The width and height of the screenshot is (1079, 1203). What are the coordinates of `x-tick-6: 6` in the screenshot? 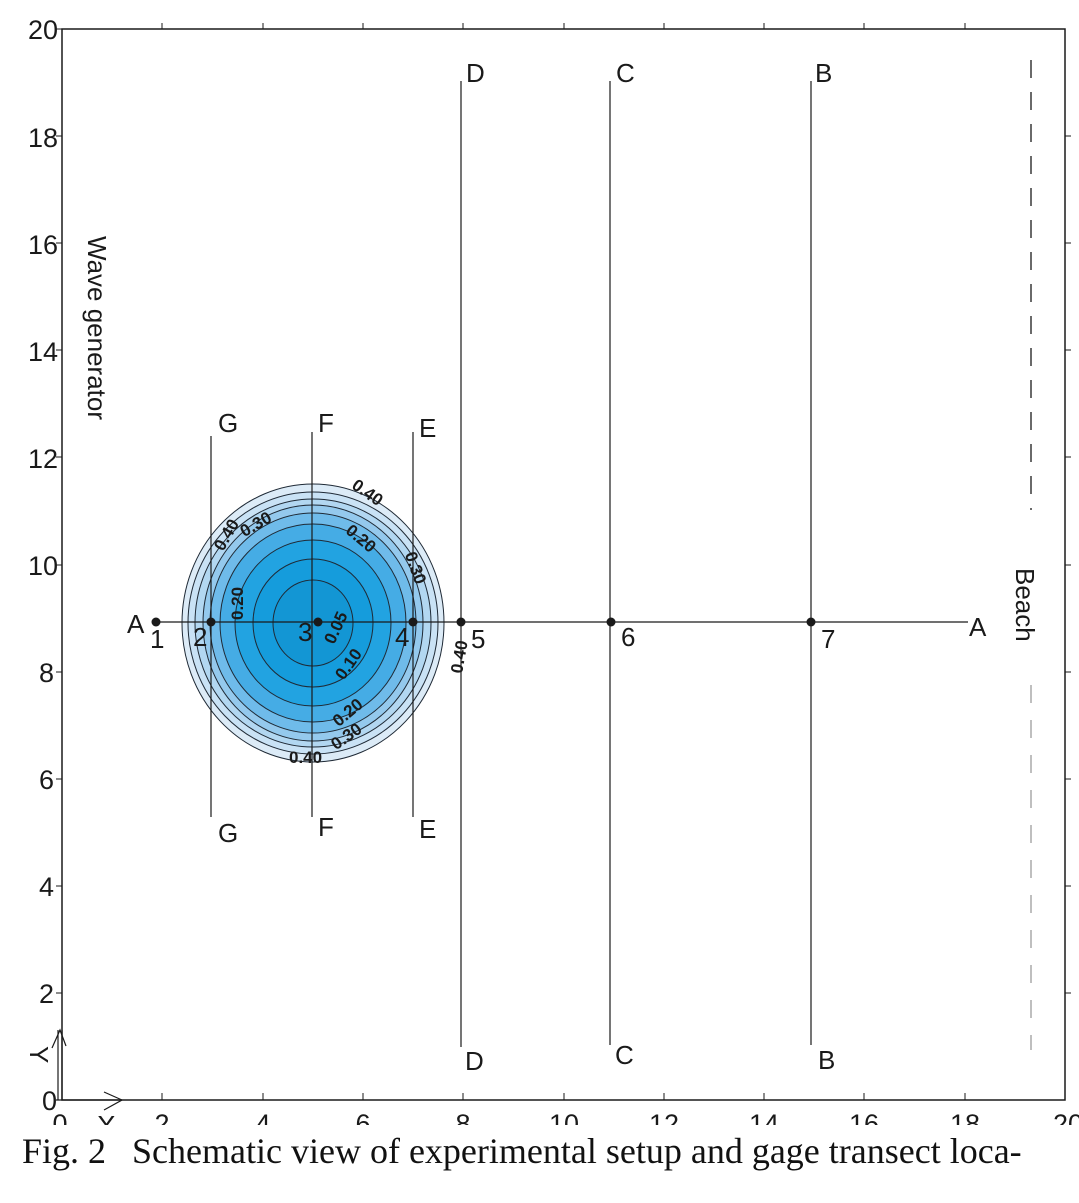 It's located at (362, 1117).